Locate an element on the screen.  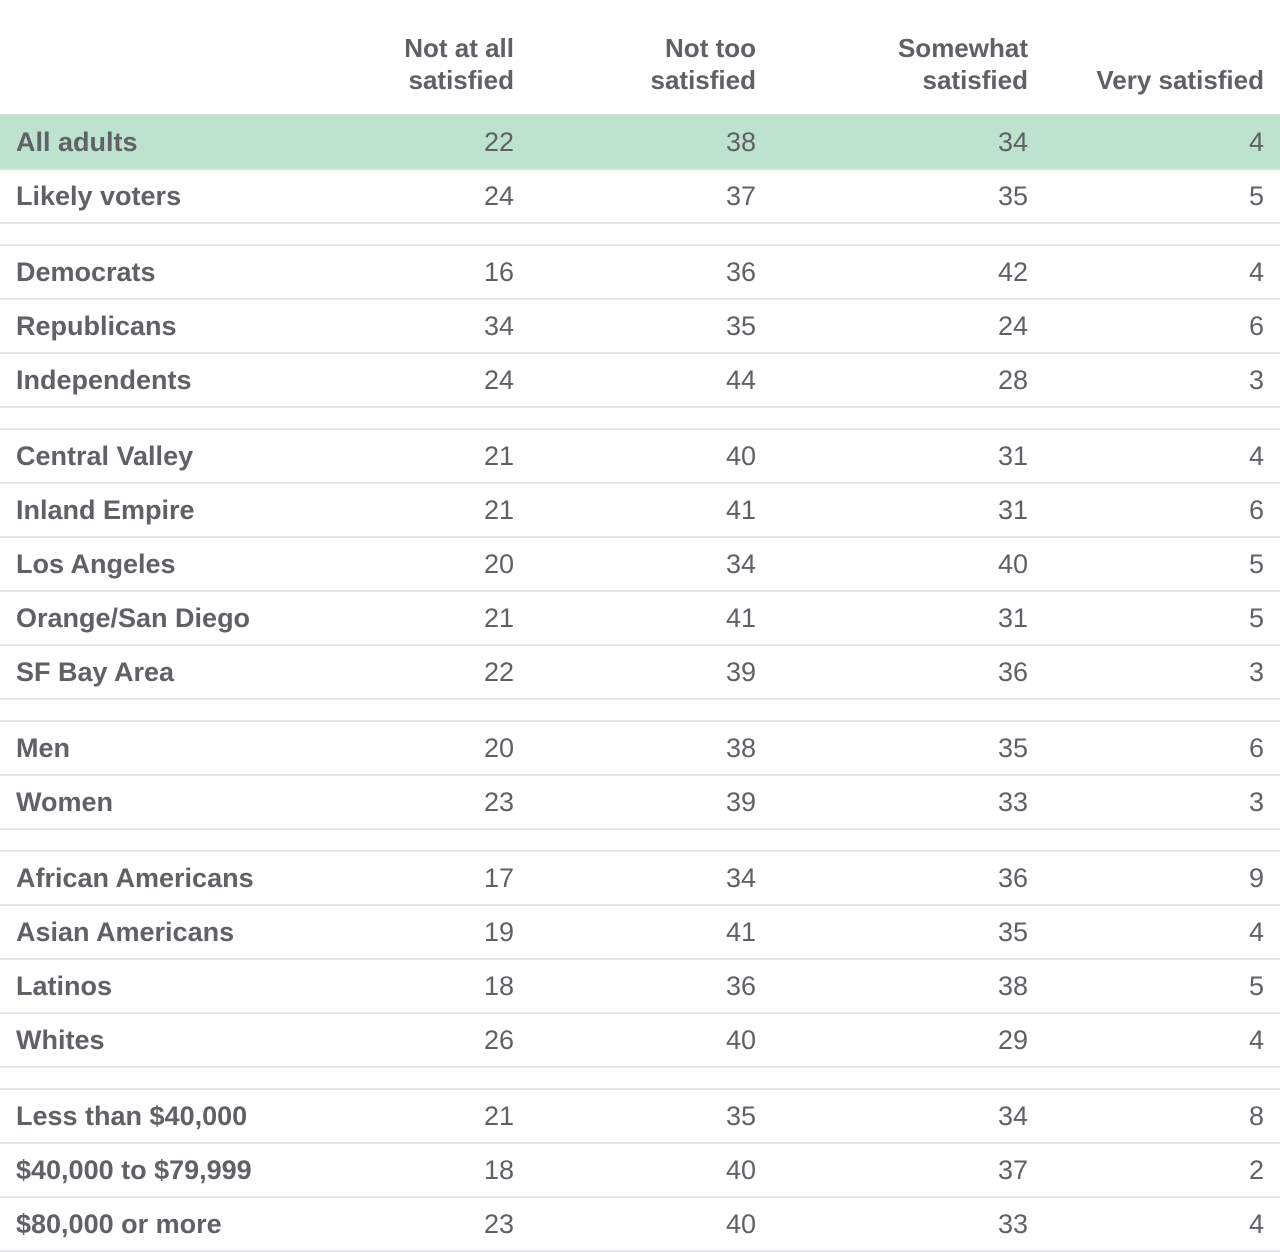
table-row: SF Bay Area 22 39 36 3 is located at coordinates (640, 673).